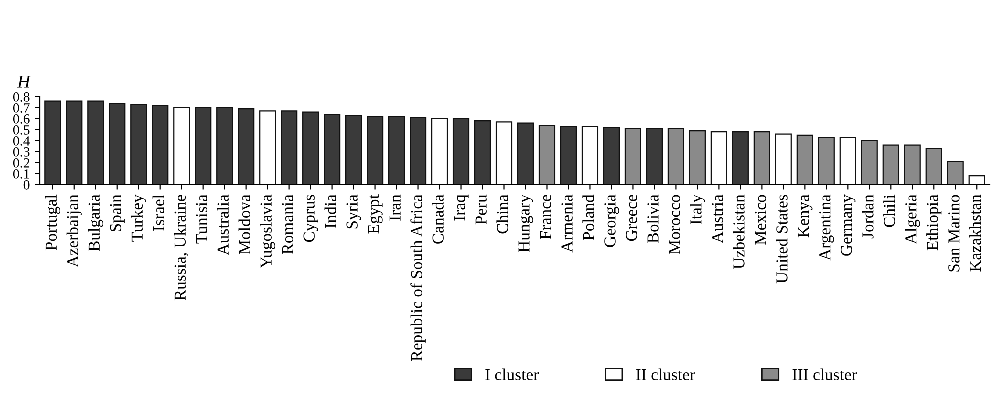  What do you see at coordinates (718, 219) in the screenshot?
I see `x-tick-label: Austria` at bounding box center [718, 219].